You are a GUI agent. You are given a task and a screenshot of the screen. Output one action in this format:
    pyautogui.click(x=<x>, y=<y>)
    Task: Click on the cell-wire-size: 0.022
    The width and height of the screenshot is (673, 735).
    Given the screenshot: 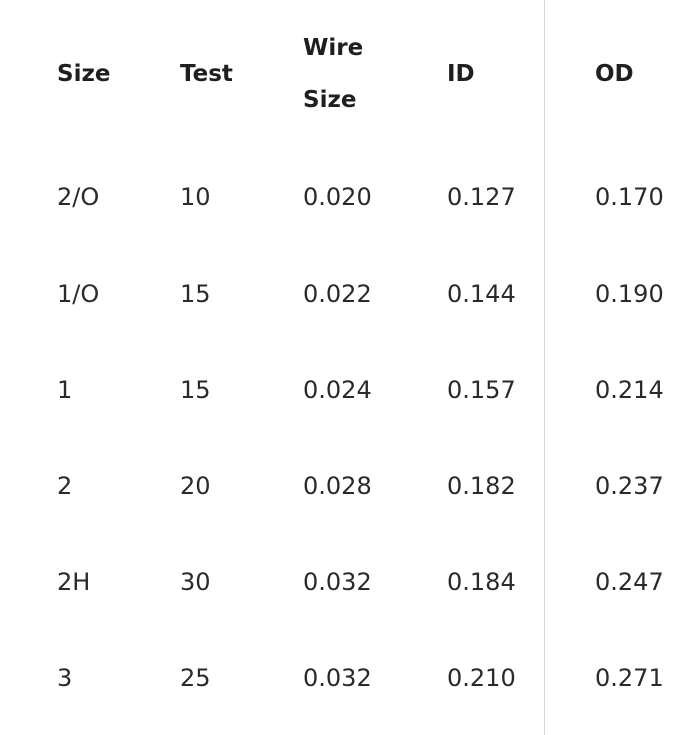 What is the action you would take?
    pyautogui.click(x=337, y=294)
    